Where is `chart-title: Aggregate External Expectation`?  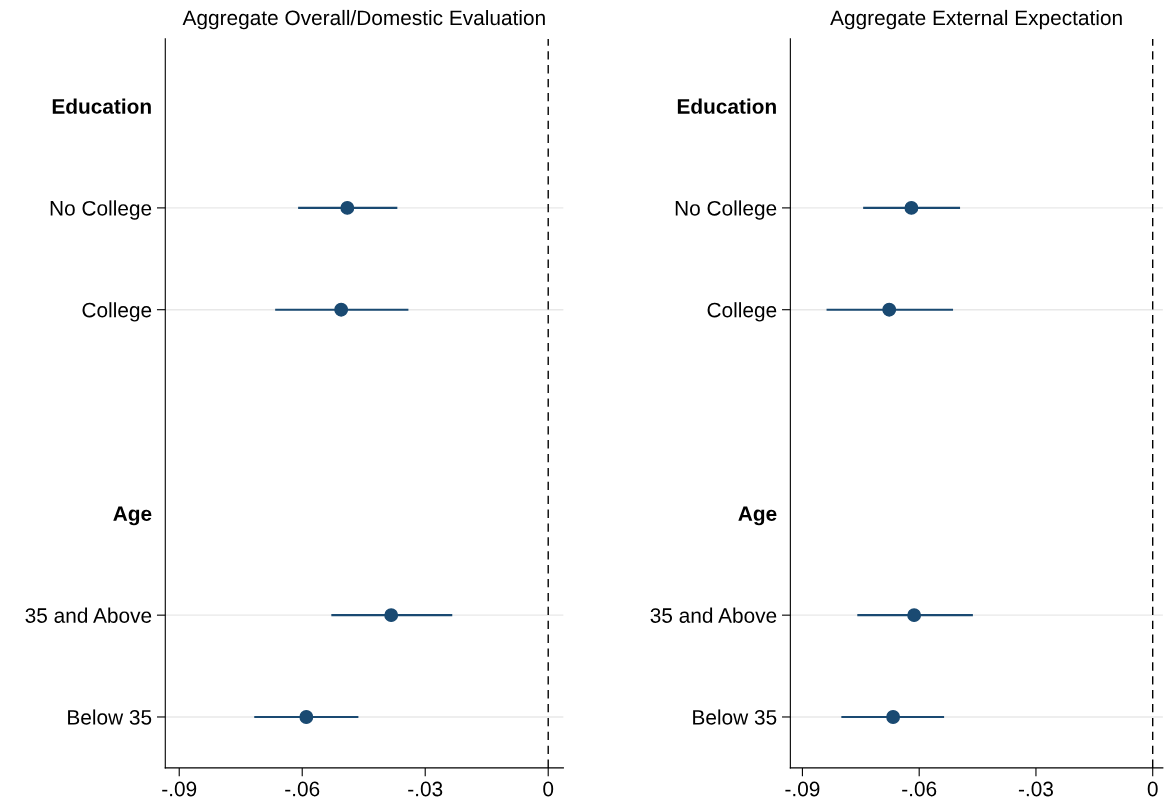 chart-title: Aggregate External Expectation is located at coordinates (976, 19).